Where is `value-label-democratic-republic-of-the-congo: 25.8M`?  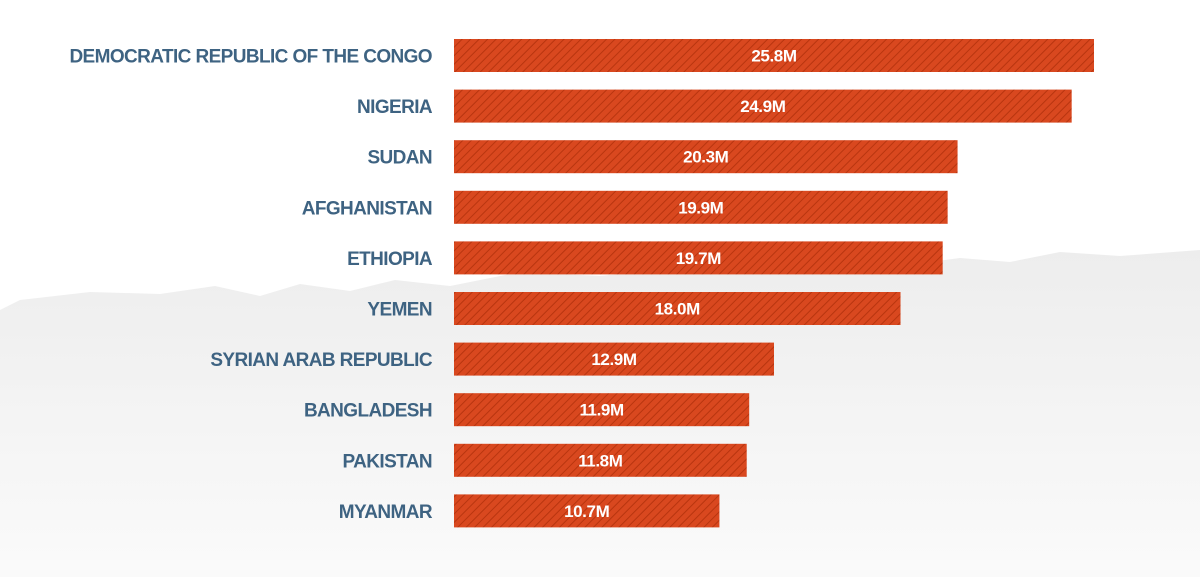
value-label-democratic-republic-of-the-congo: 25.8M is located at coordinates (773, 56).